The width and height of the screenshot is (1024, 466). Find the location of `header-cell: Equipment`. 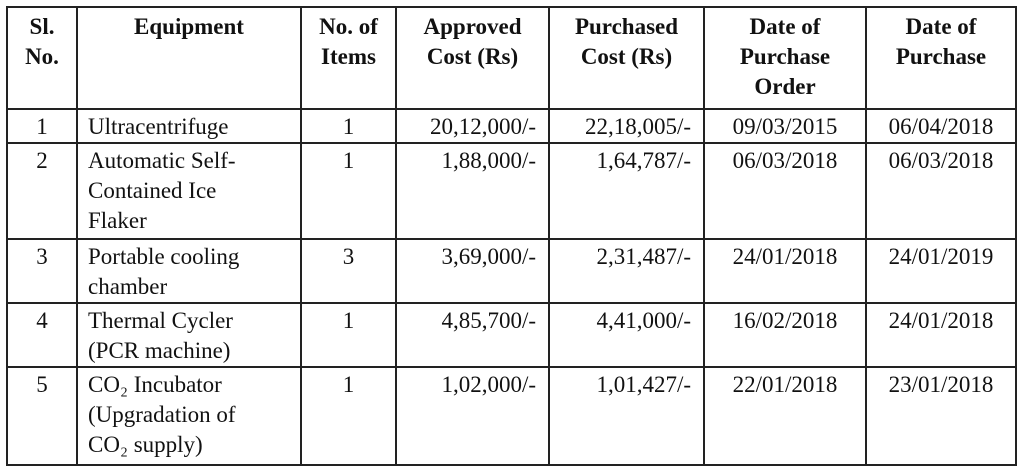

header-cell: Equipment is located at coordinates (189, 58).